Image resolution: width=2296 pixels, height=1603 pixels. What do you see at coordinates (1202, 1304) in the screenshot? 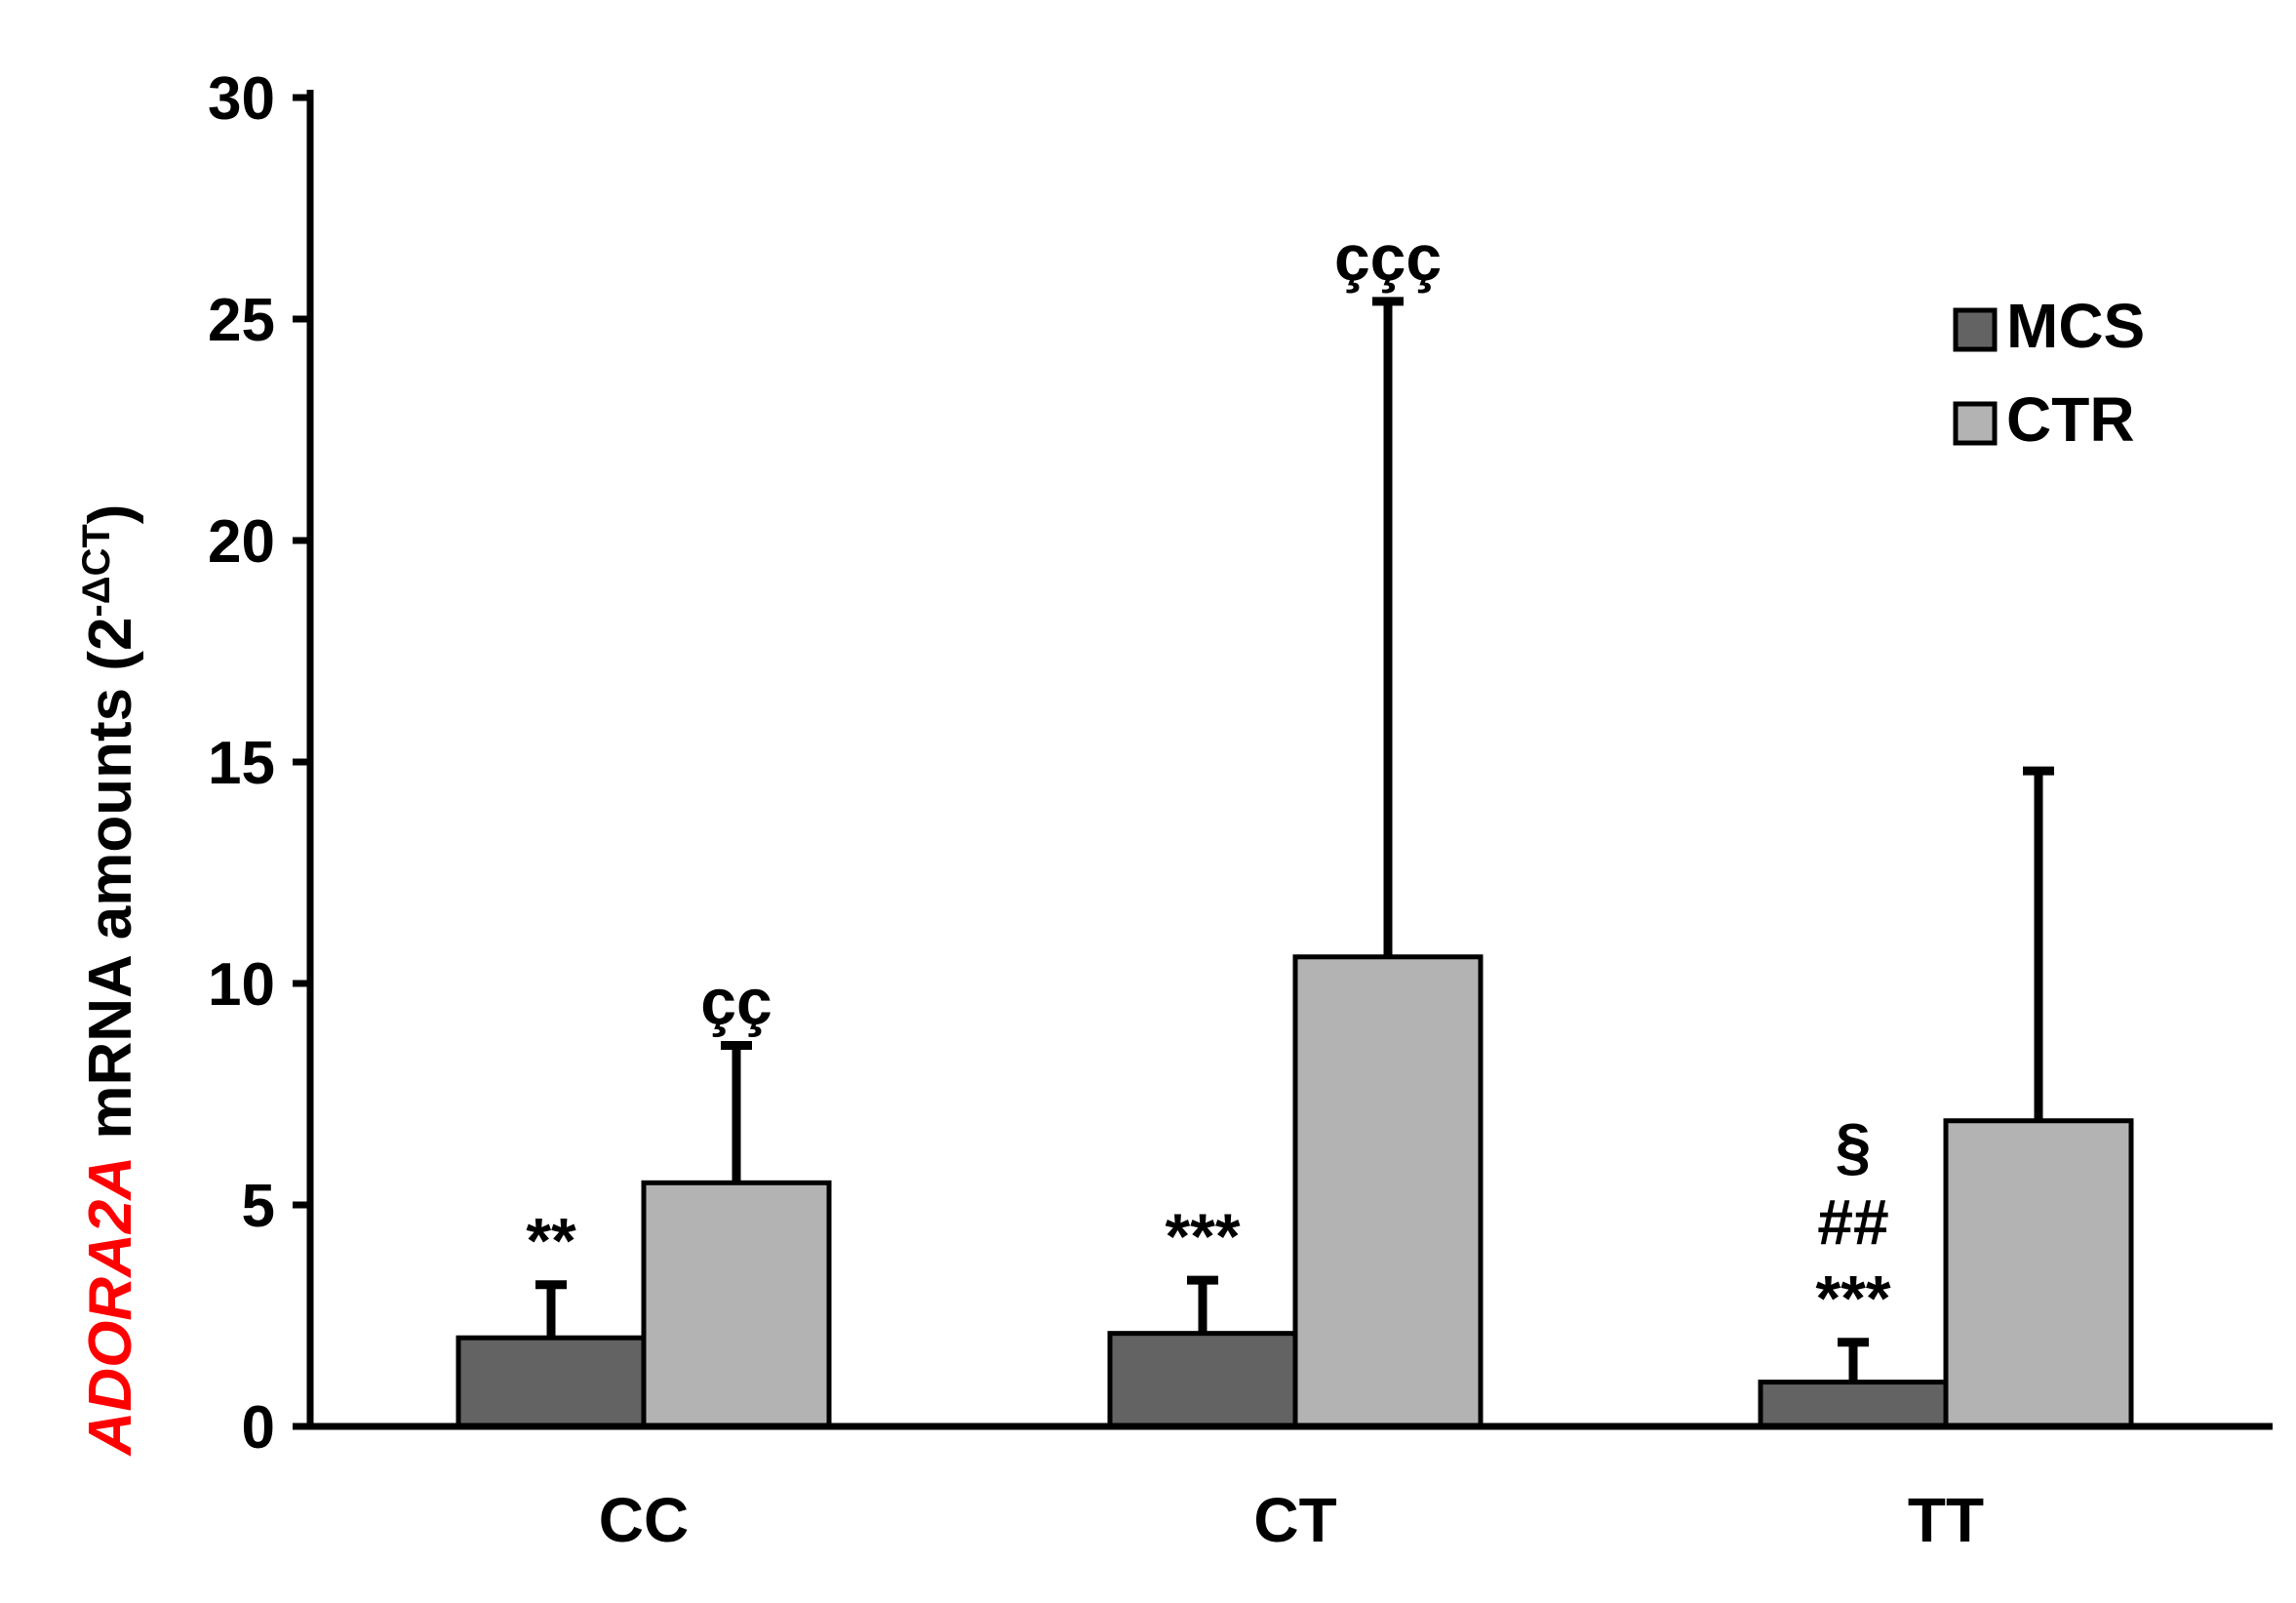
I see `error-bar-mcs-ct` at bounding box center [1202, 1304].